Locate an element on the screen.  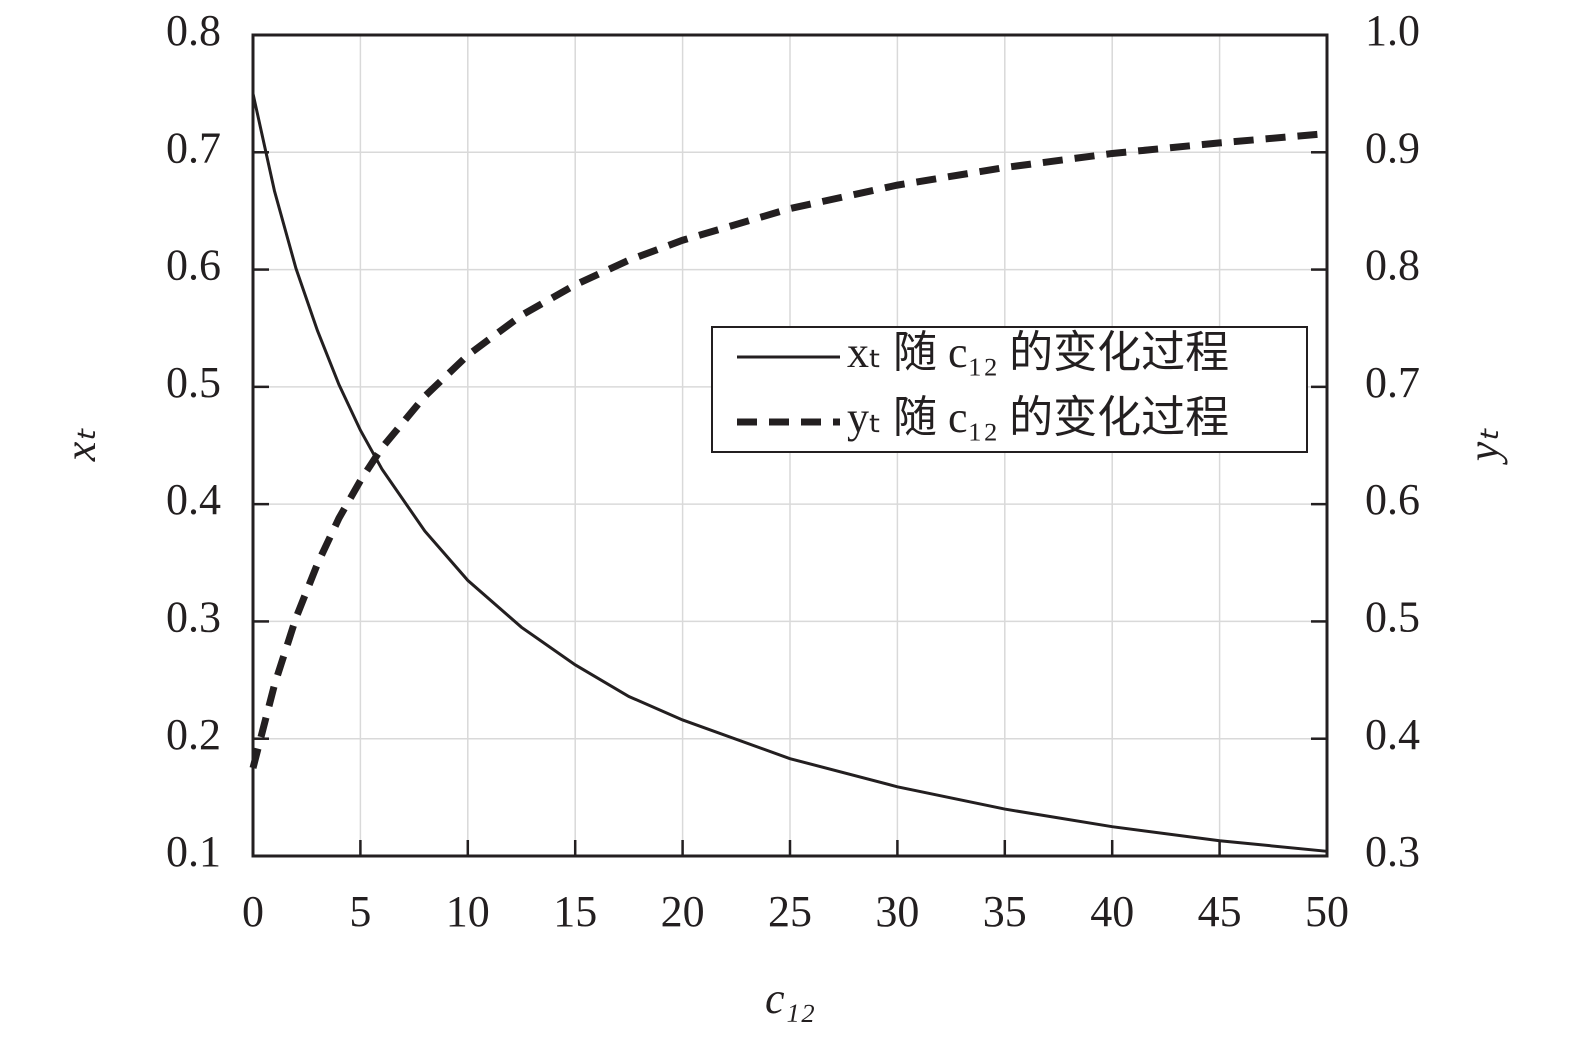
y-tick-label: 0.7 is located at coordinates (193, 147).